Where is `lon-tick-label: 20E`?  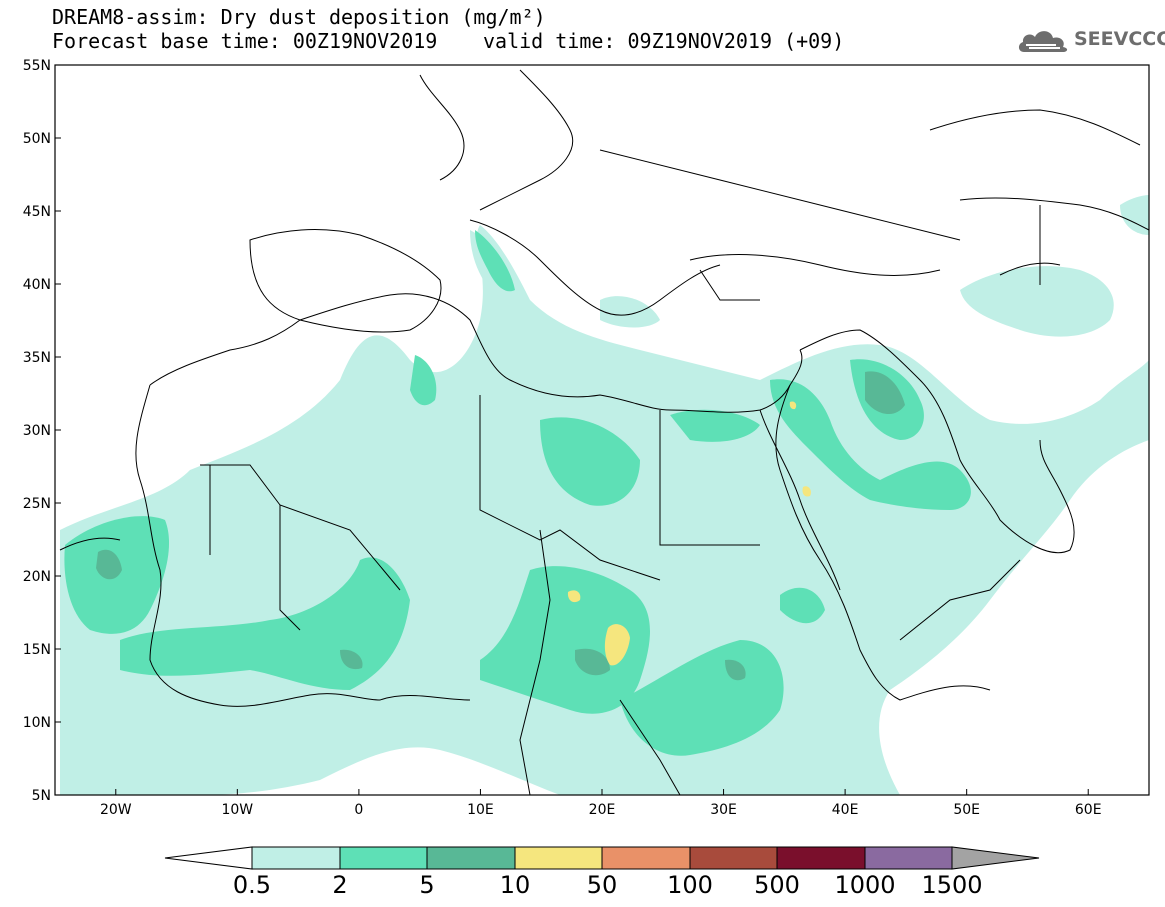
lon-tick-label: 20E is located at coordinates (602, 810).